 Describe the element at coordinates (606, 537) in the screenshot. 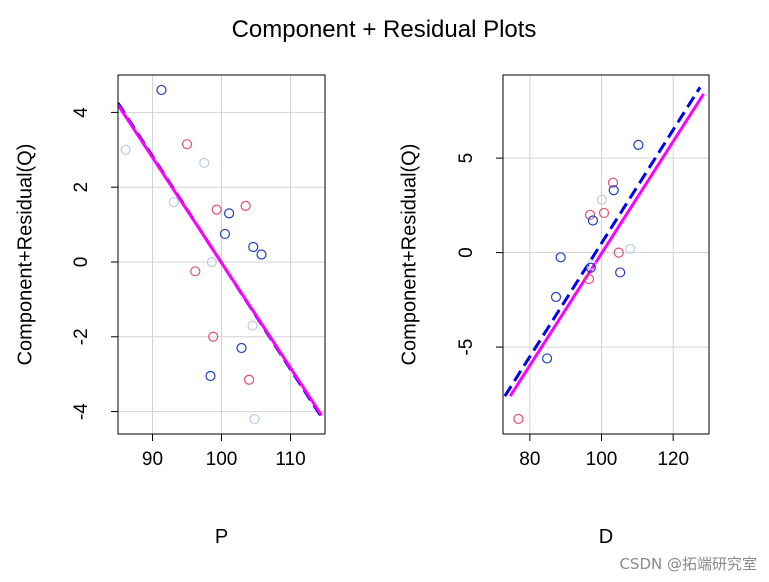

I see `x-axis-title: D` at that location.